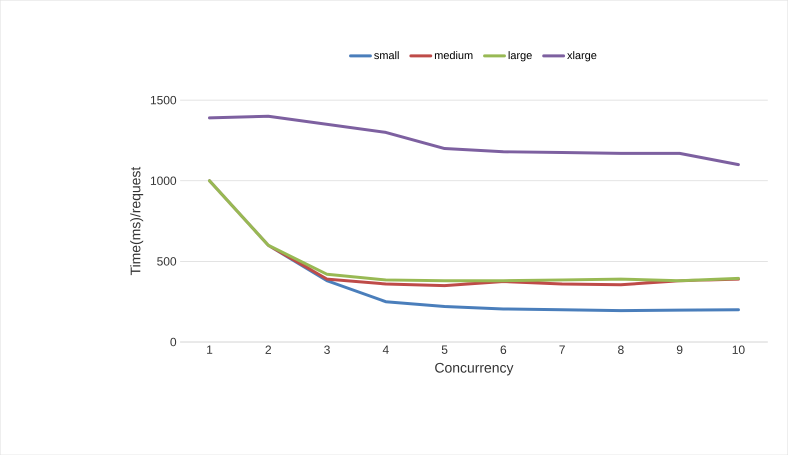 The image size is (788, 455). I want to click on y-tick-label: 1500, so click(163, 100).